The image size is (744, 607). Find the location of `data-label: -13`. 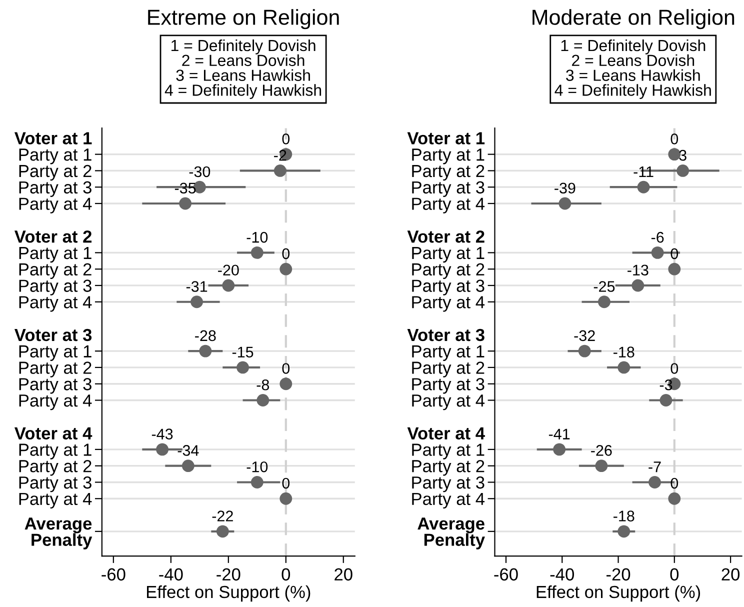

data-label: -13 is located at coordinates (638, 270).